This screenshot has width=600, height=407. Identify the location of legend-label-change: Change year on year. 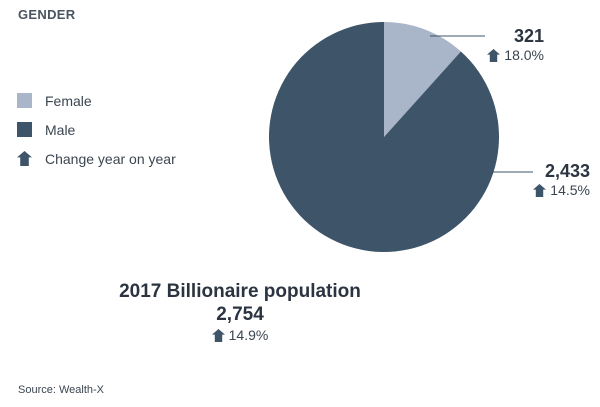
(110, 158).